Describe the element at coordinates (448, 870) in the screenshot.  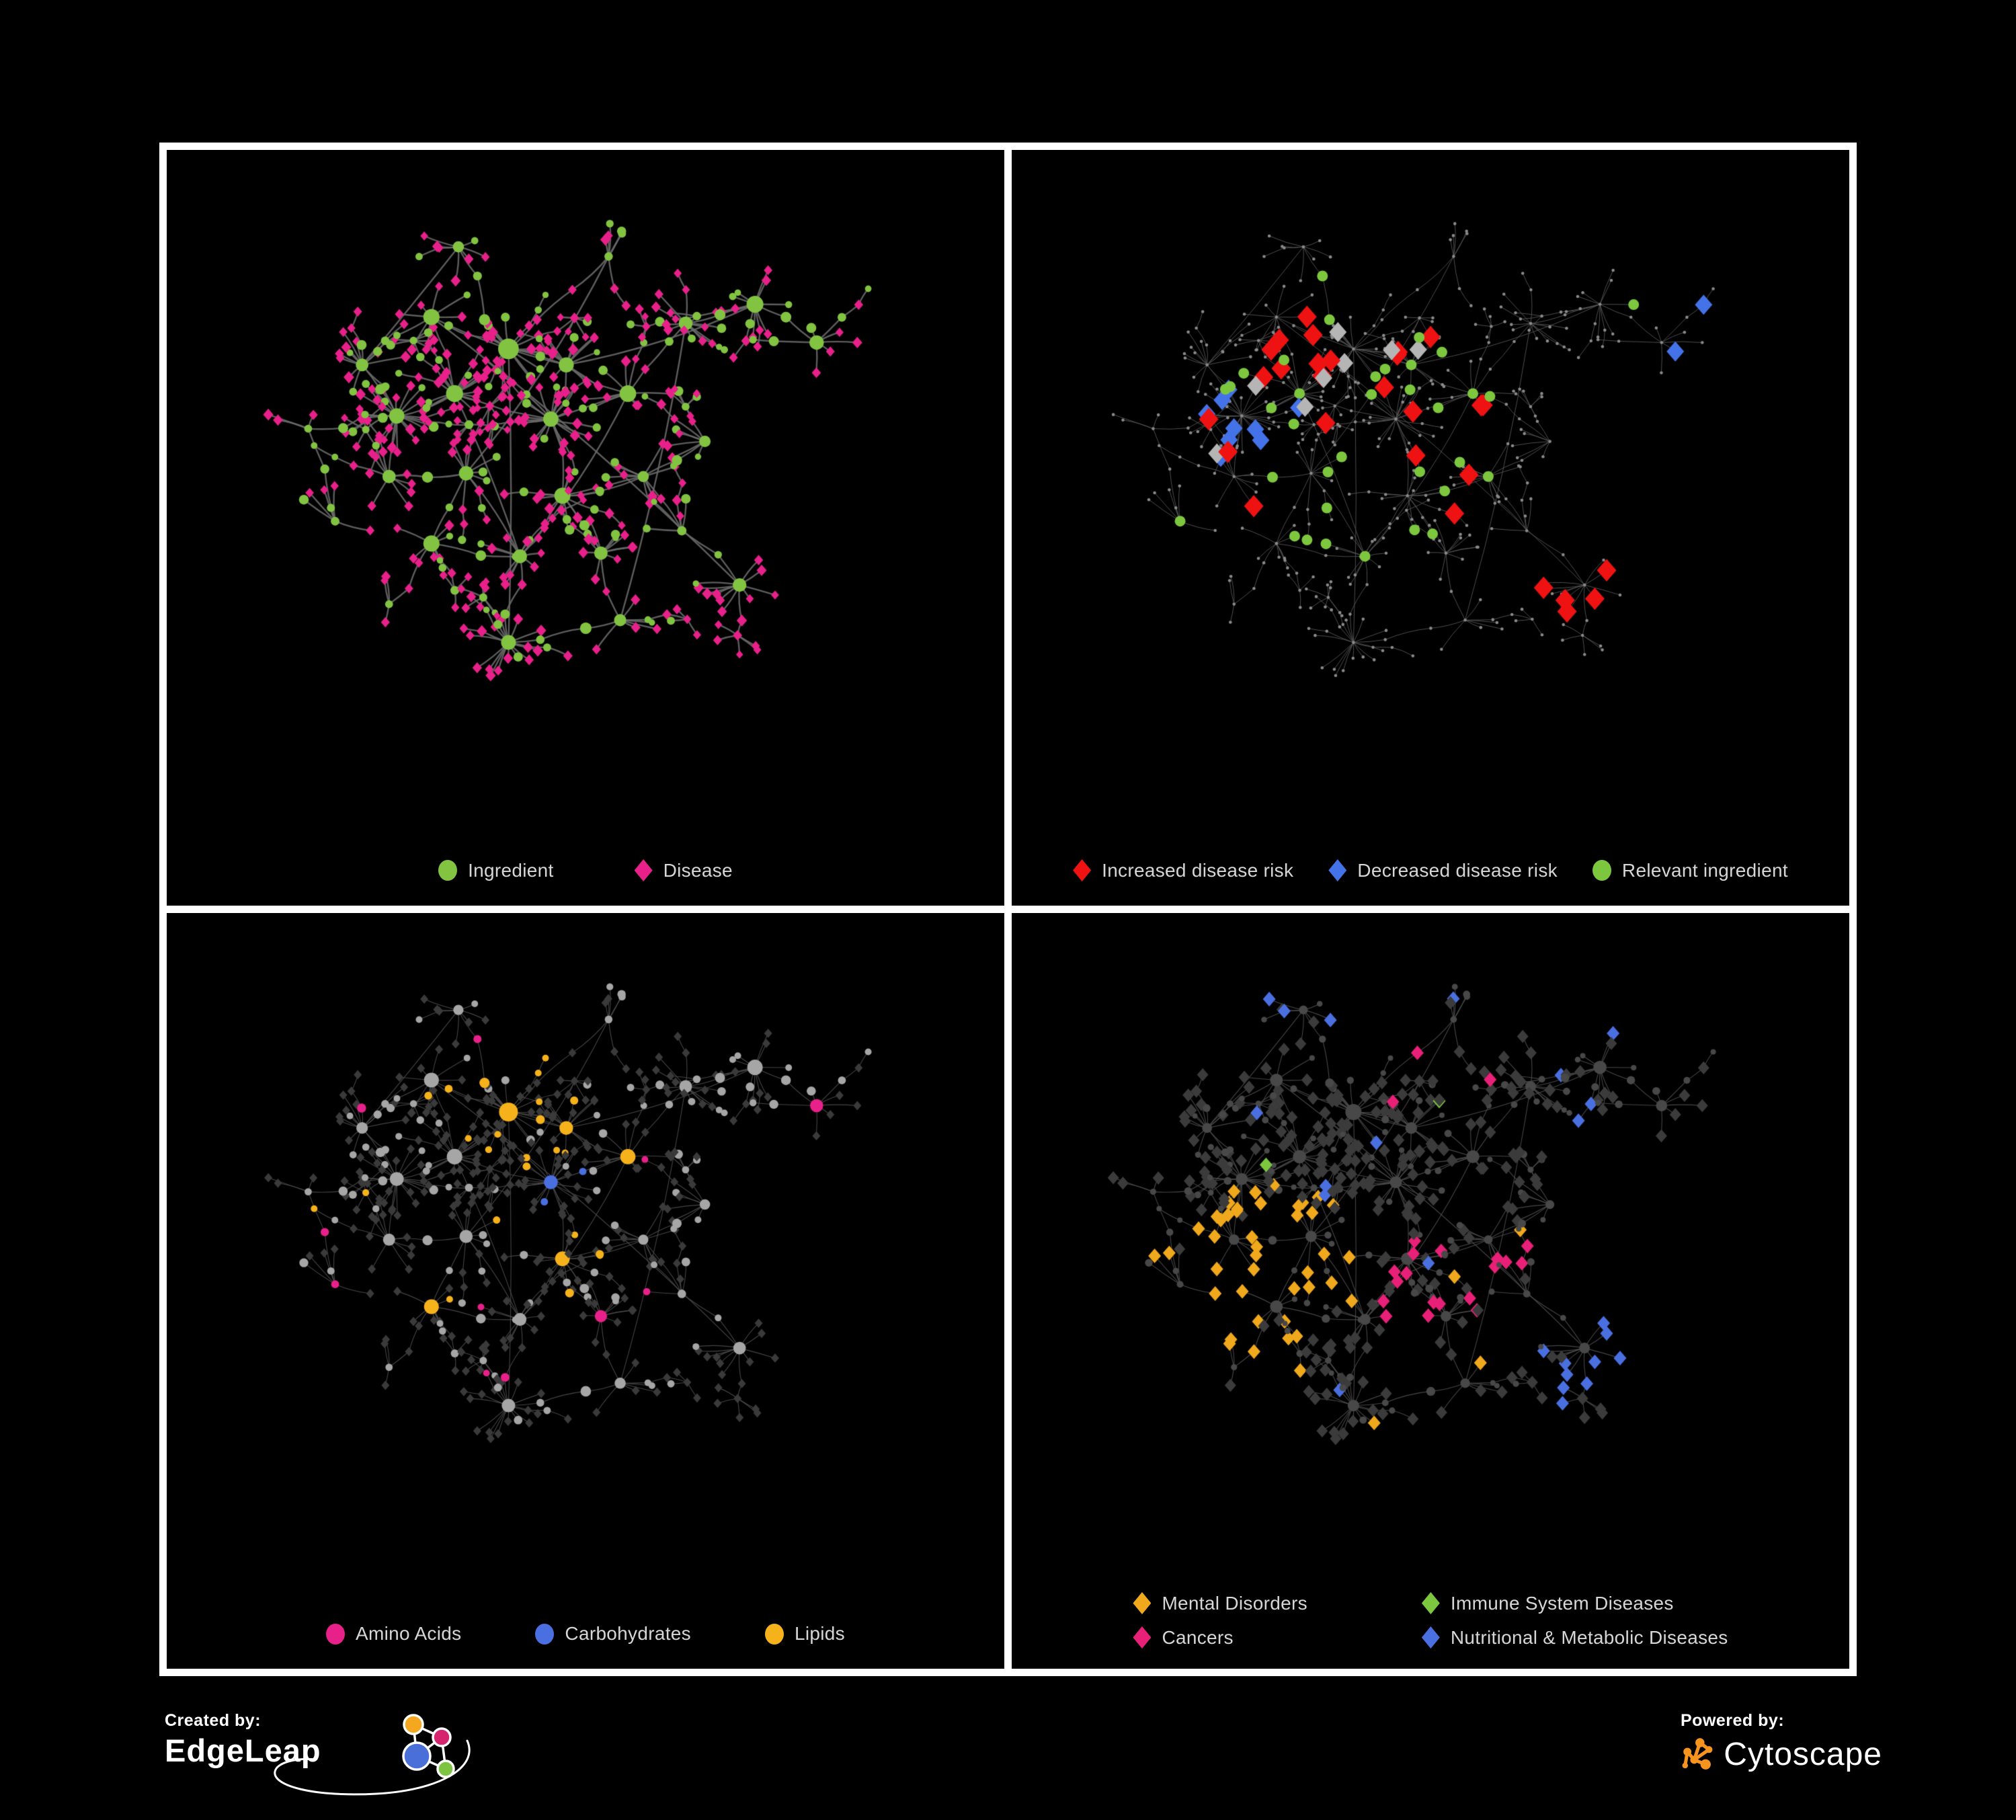
I see `ingredient-marker-icon` at that location.